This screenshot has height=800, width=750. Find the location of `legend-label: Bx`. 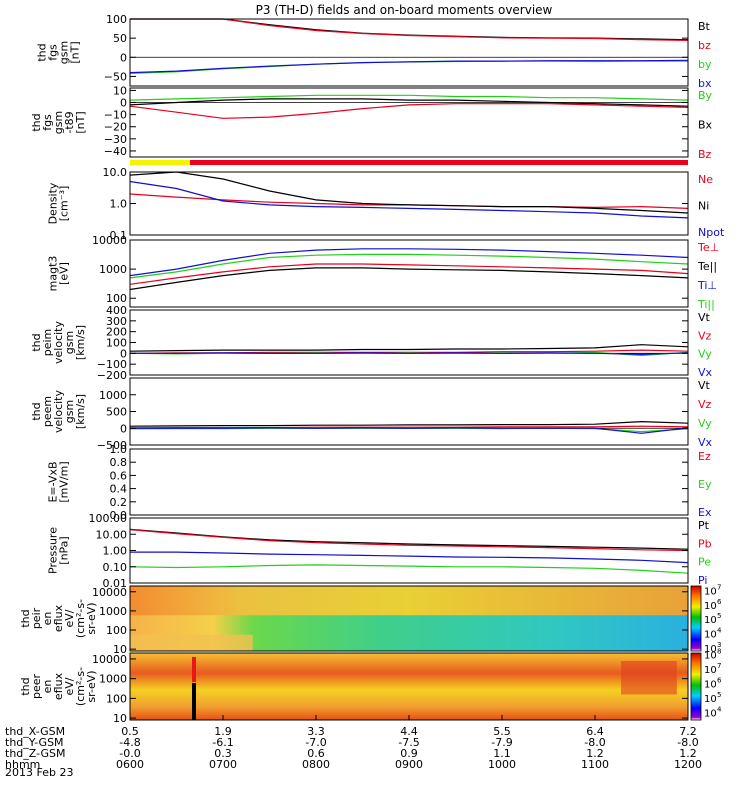

legend-label: Bx is located at coordinates (705, 125).